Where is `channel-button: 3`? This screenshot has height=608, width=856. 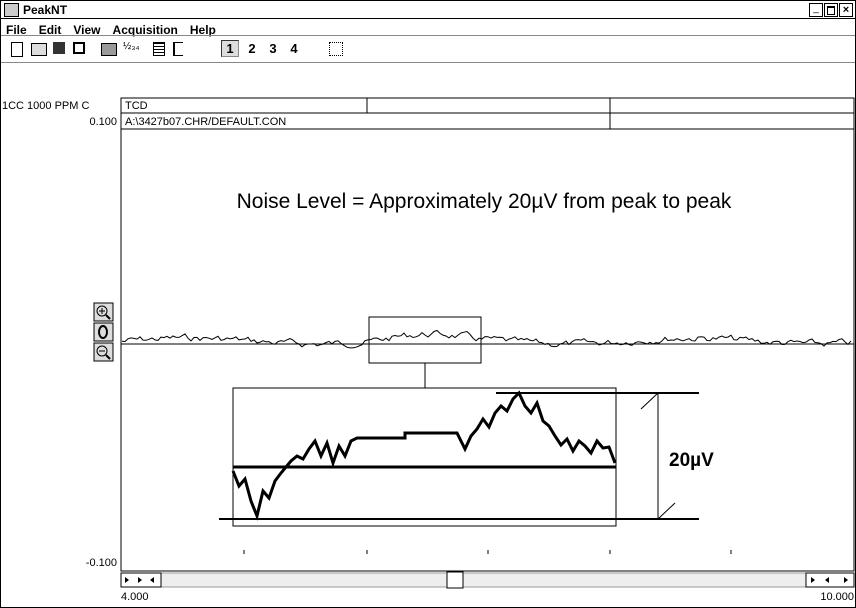
channel-button: 3 is located at coordinates (273, 48).